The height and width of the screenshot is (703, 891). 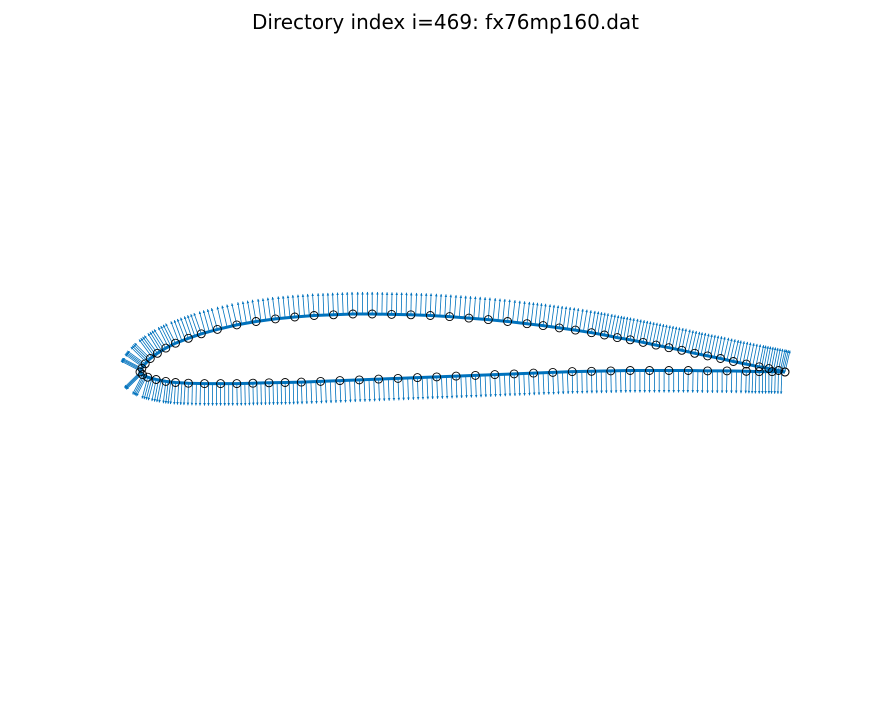 I want to click on normal-vectors, so click(x=455, y=348).